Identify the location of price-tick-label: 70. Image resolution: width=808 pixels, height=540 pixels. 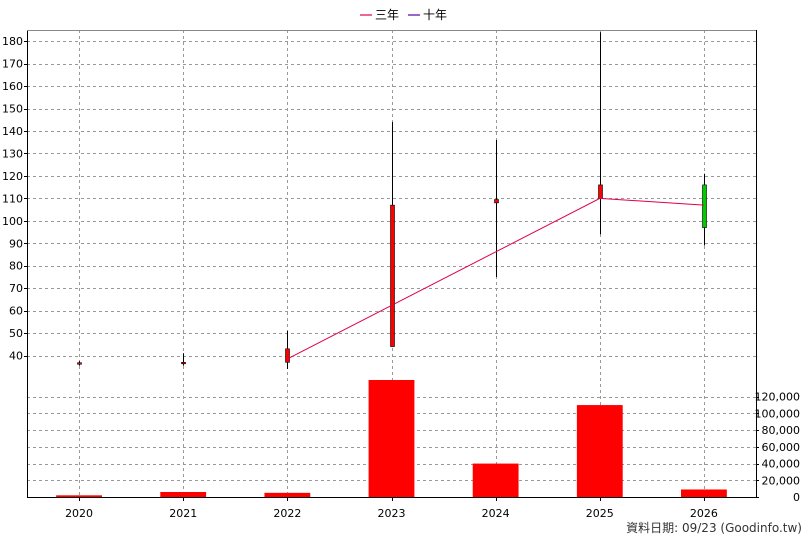
(16, 288).